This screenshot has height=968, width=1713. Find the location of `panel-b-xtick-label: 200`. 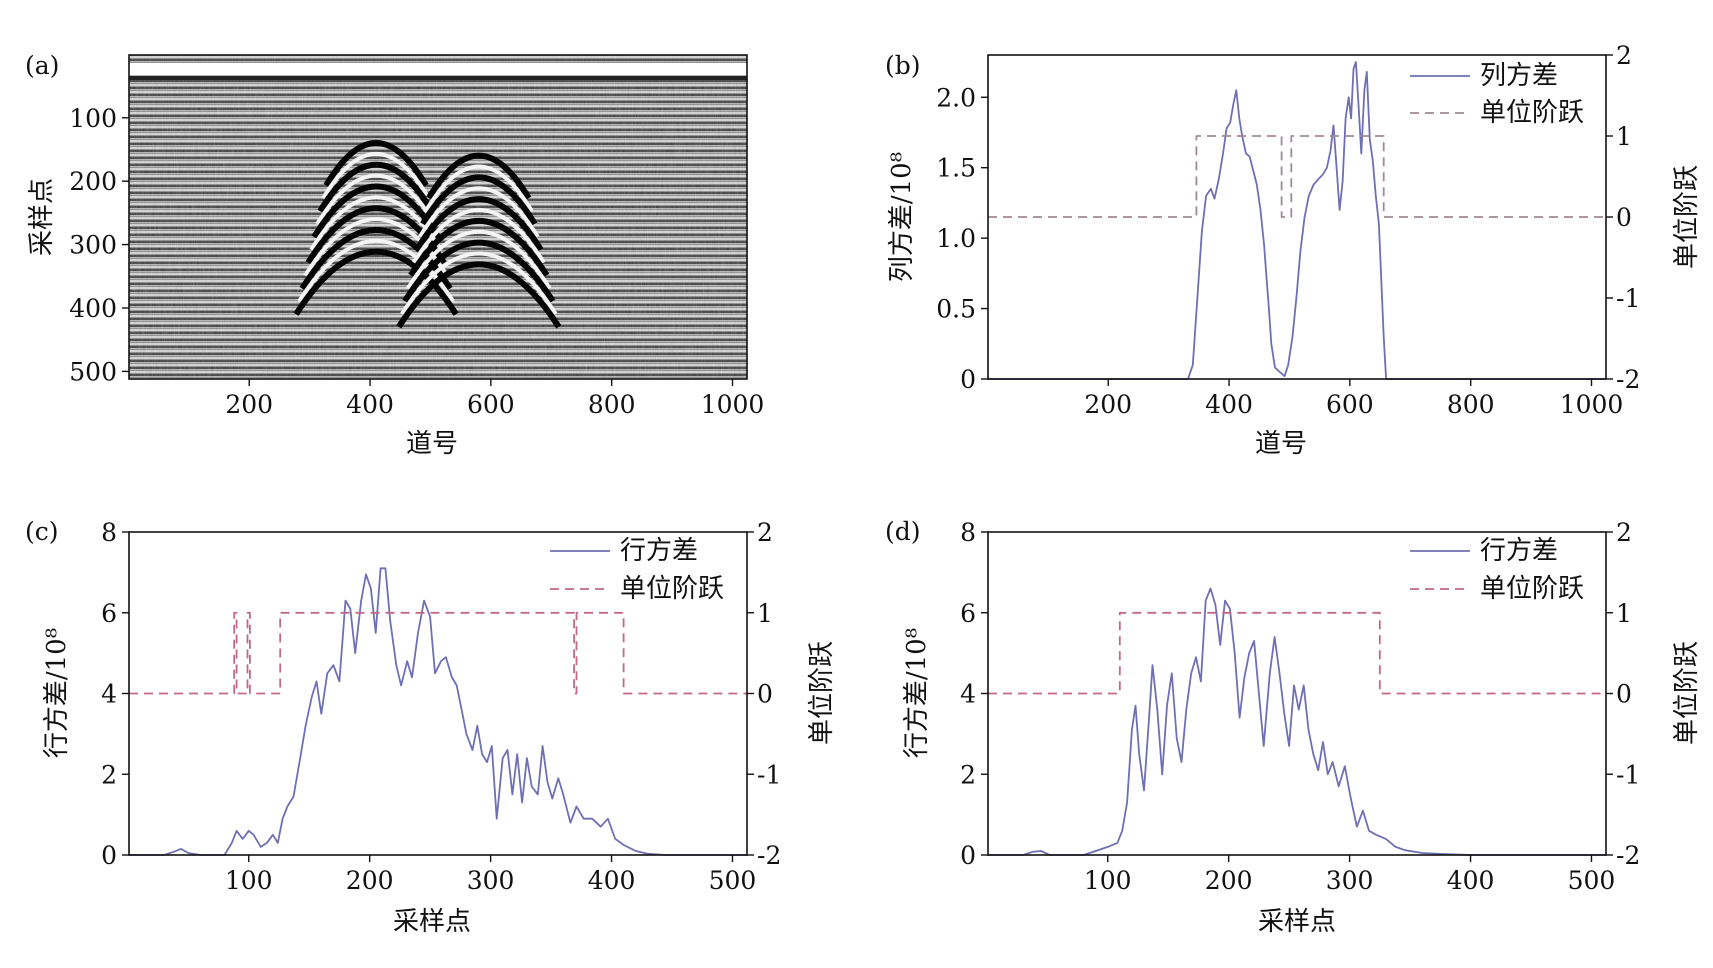

panel-b-xtick-label: 200 is located at coordinates (1108, 404).